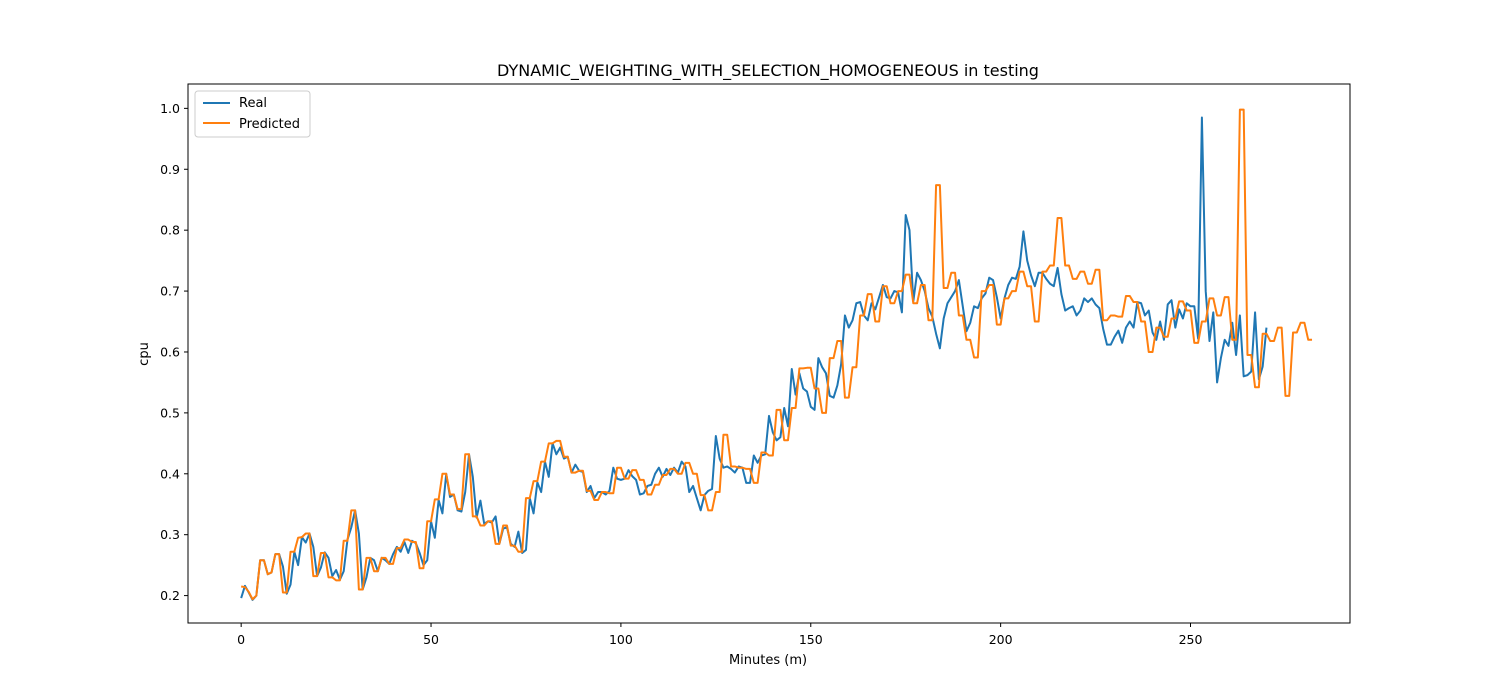 This screenshot has height=700, width=1500. I want to click on y-tick-label: 0.6, so click(170, 351).